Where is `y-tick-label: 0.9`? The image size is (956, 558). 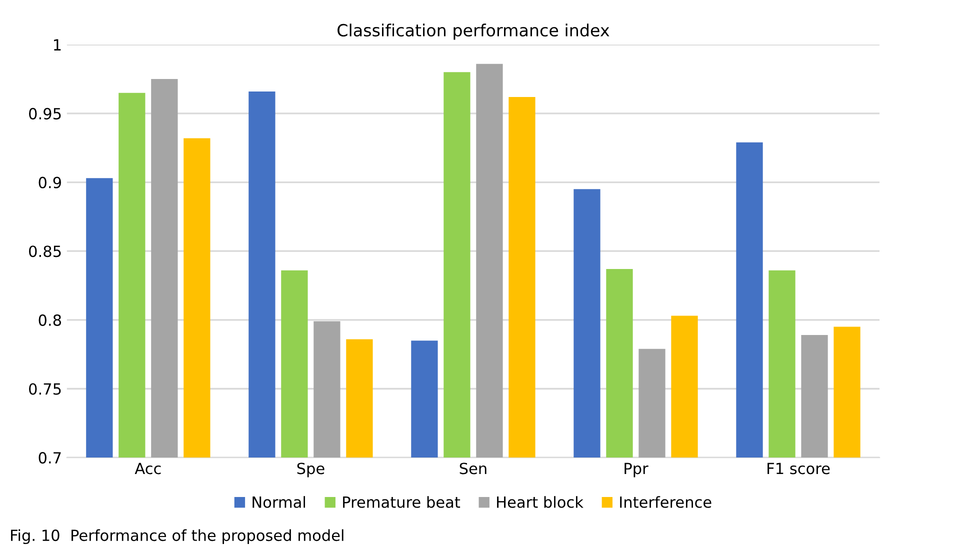 y-tick-label: 0.9 is located at coordinates (49, 182).